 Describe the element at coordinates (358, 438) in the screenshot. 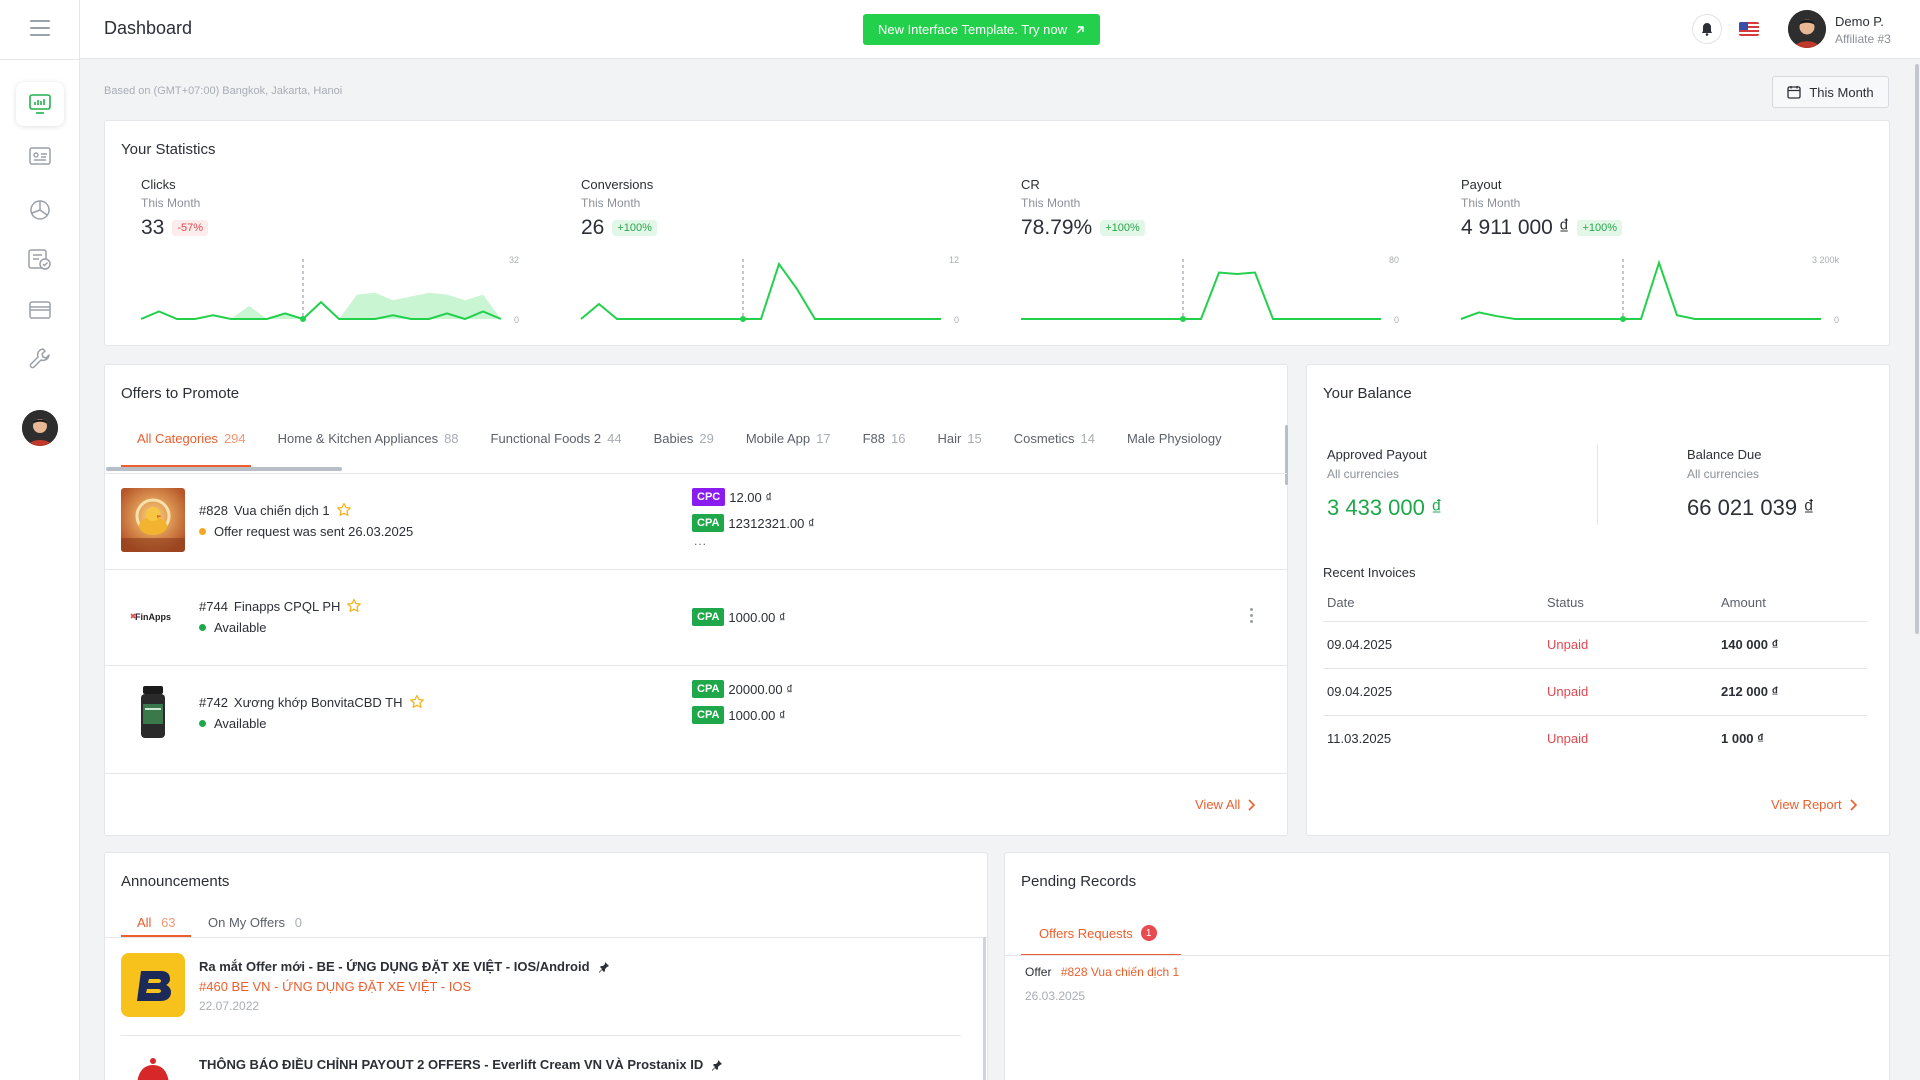

I see `tab-label: Home & Kitchen Appliances` at that location.